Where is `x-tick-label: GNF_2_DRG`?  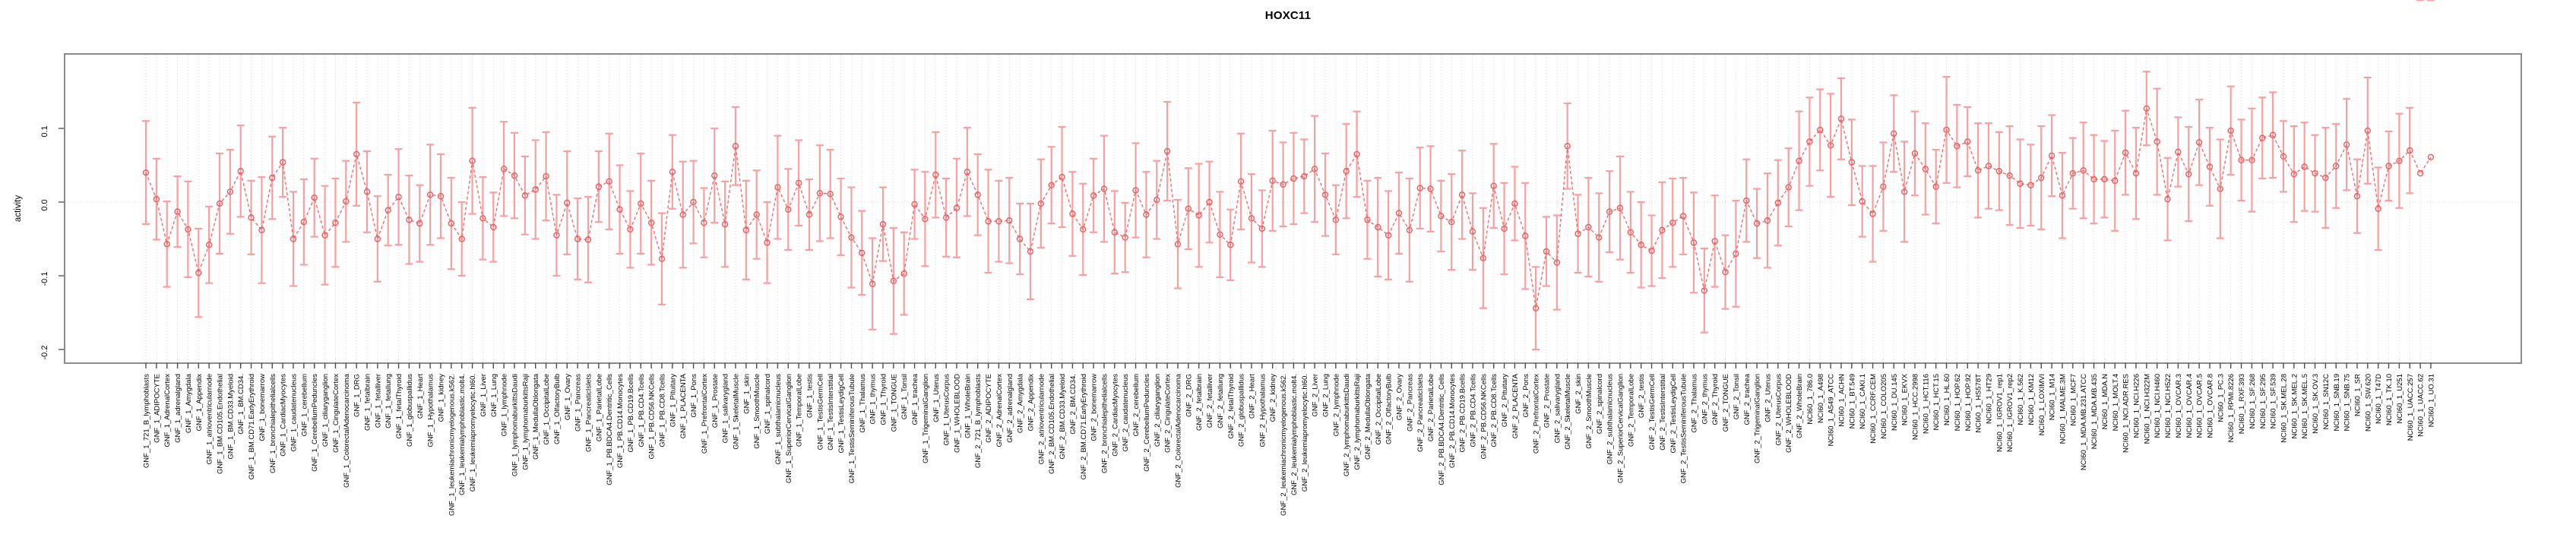 x-tick-label: GNF_2_DRG is located at coordinates (1189, 395).